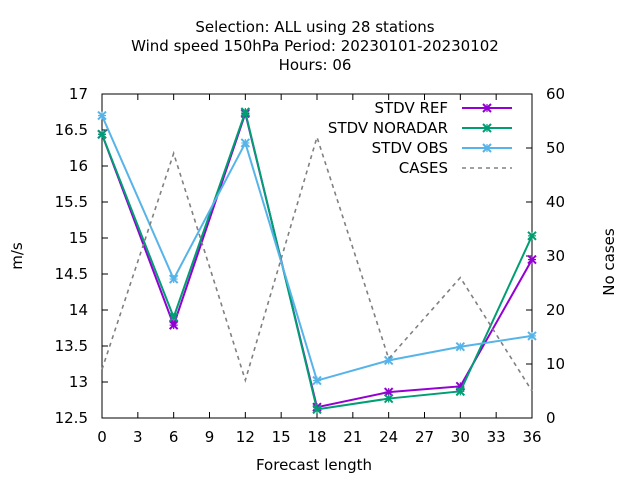  Describe the element at coordinates (496, 437) in the screenshot. I see `x-tick-label: 33` at that location.